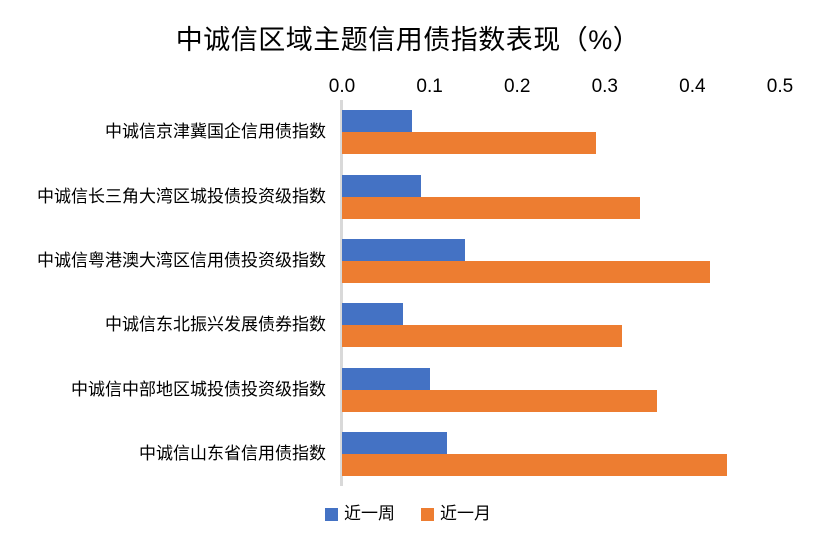  What do you see at coordinates (341, 293) in the screenshot?
I see `value-axis-line` at bounding box center [341, 293].